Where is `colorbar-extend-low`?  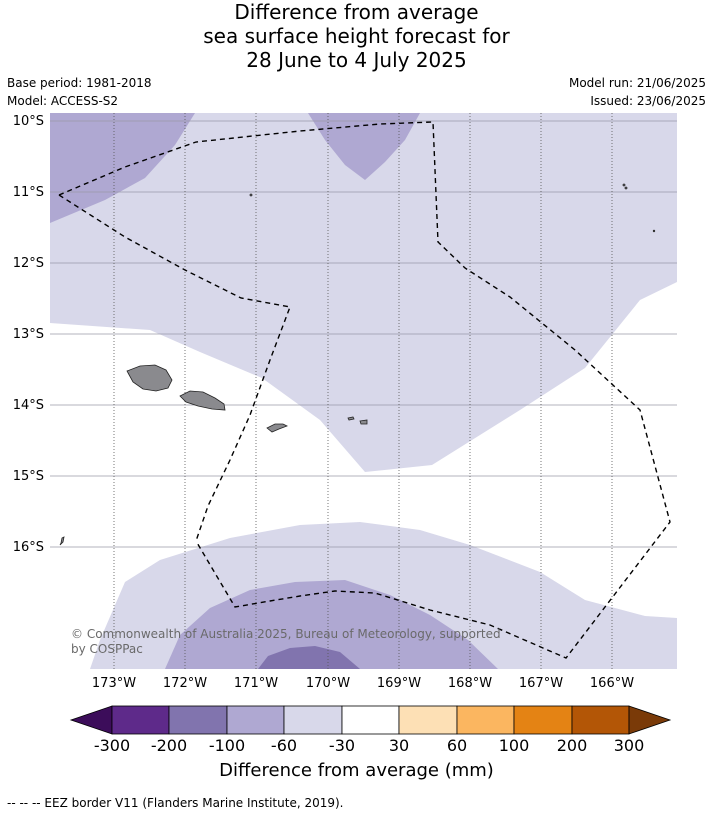
colorbar-extend-low is located at coordinates (91, 720).